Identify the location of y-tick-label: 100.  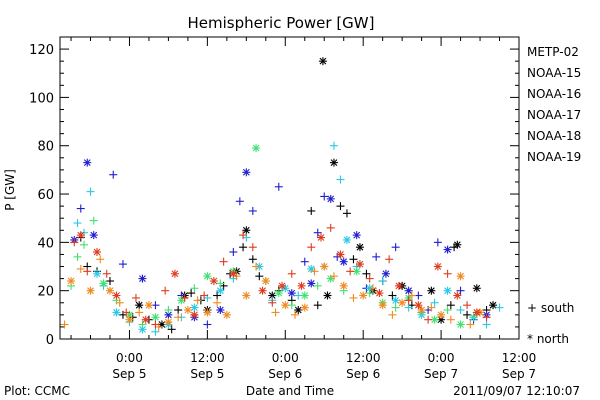
(41, 98).